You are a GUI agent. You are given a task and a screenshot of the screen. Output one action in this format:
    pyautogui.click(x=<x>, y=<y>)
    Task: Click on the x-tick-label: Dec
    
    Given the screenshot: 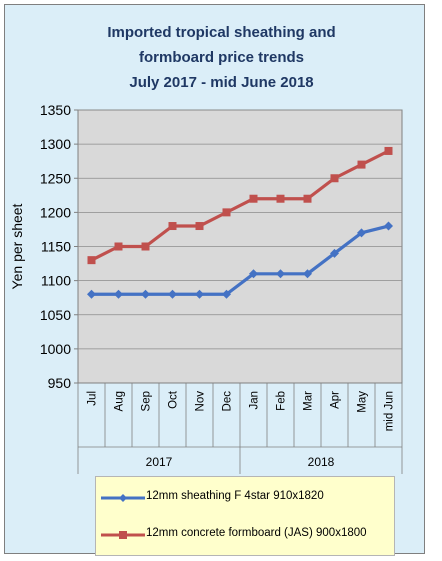 What is the action you would take?
    pyautogui.click(x=228, y=401)
    